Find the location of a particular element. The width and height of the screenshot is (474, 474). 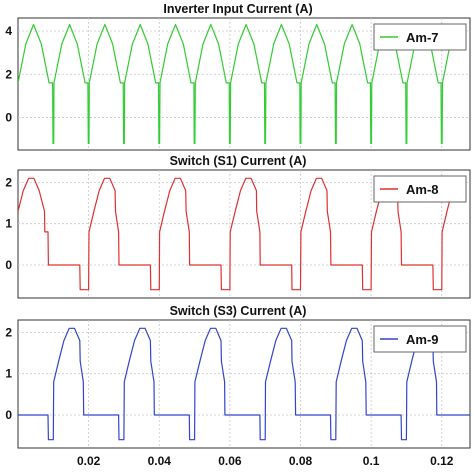

legend: Am-7 is located at coordinates (420, 37).